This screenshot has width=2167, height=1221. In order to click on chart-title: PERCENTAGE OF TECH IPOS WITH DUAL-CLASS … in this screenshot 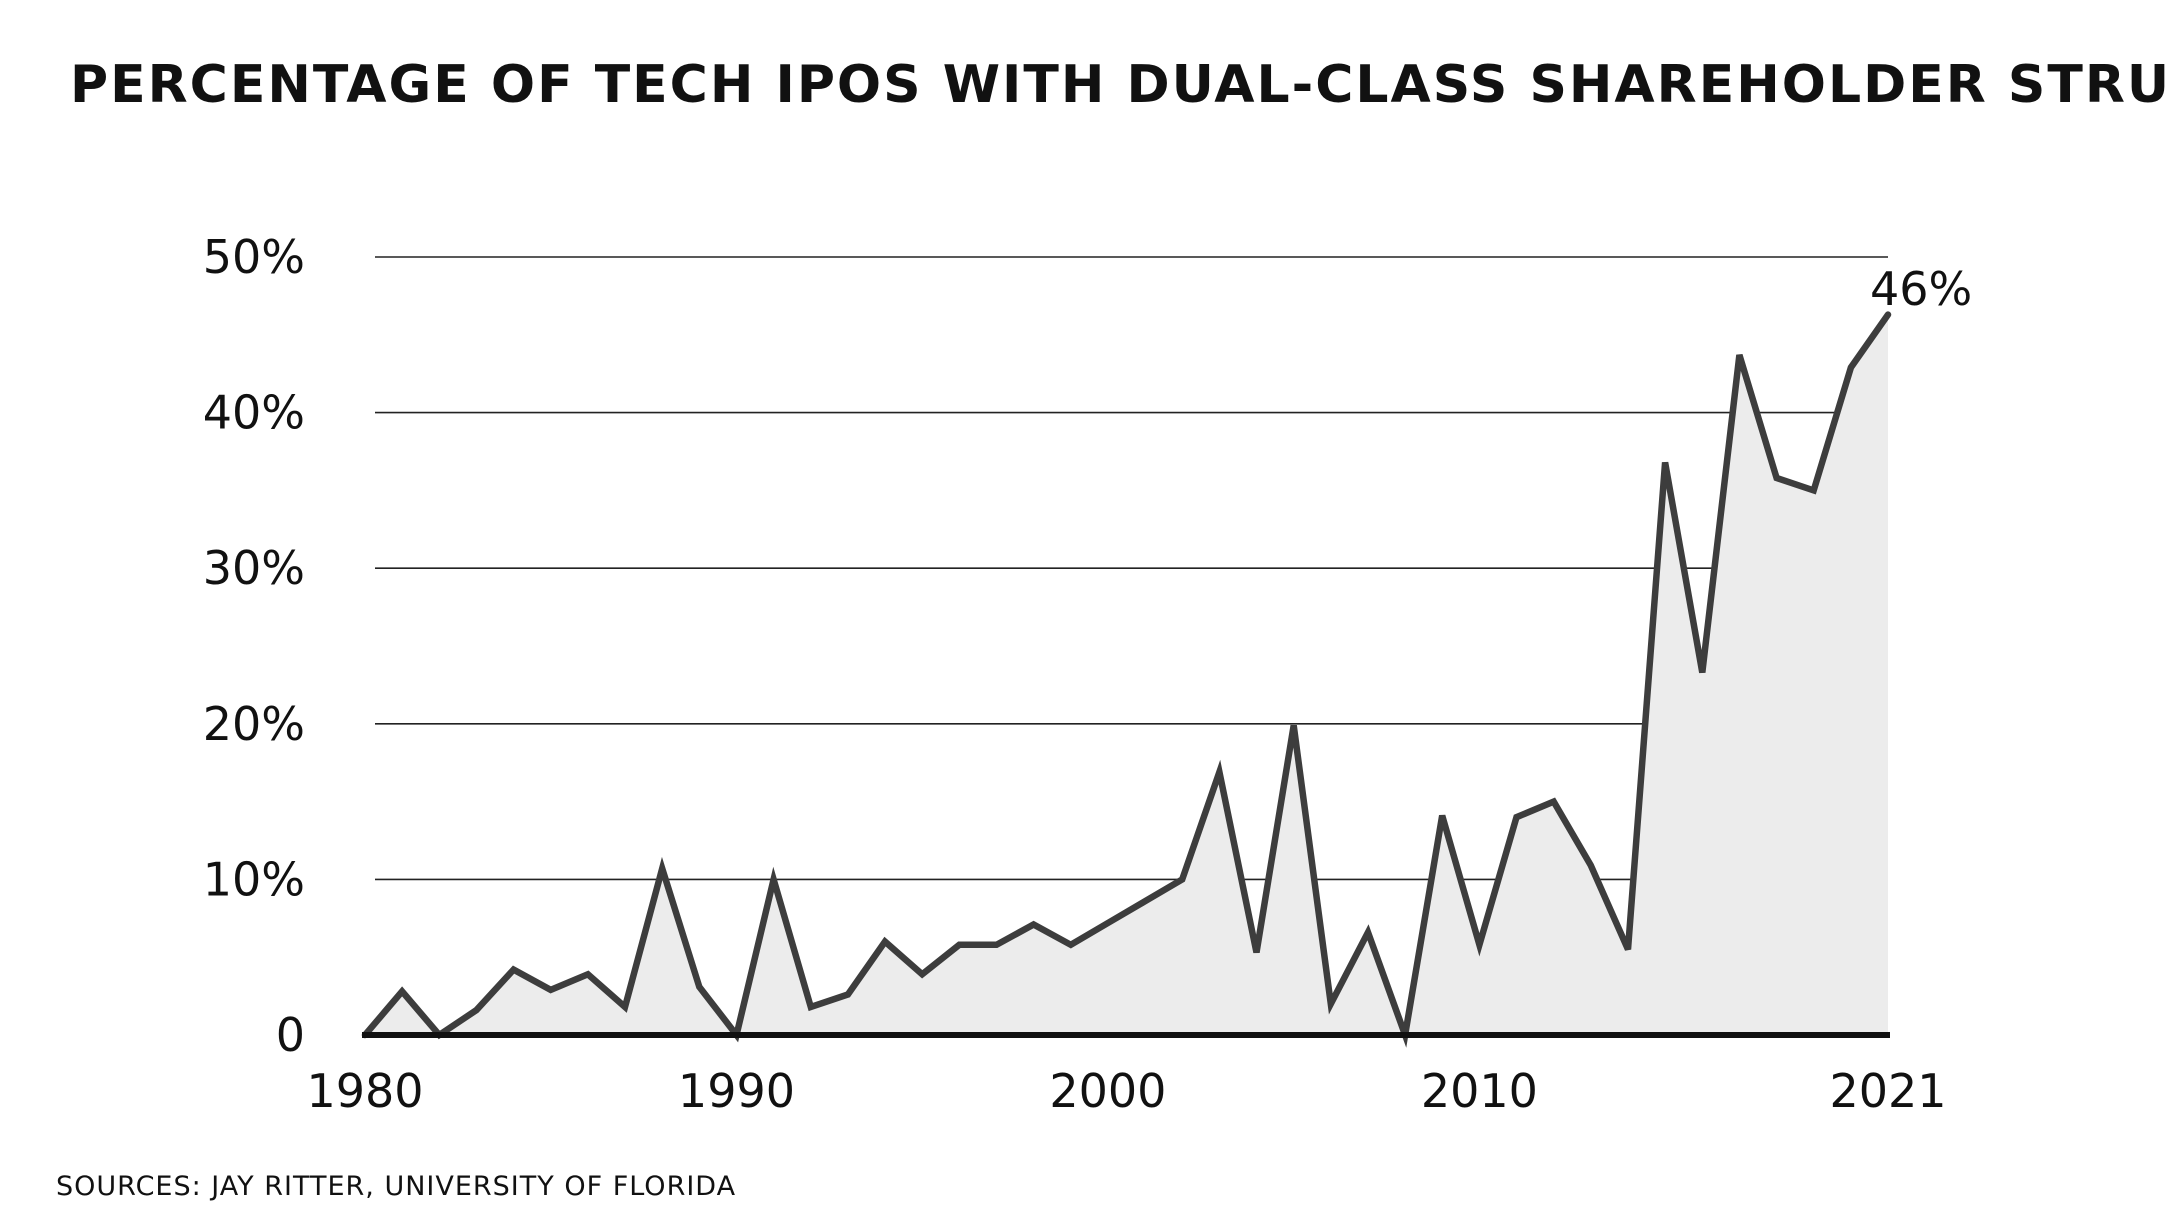, I will do `click(1118, 85)`.